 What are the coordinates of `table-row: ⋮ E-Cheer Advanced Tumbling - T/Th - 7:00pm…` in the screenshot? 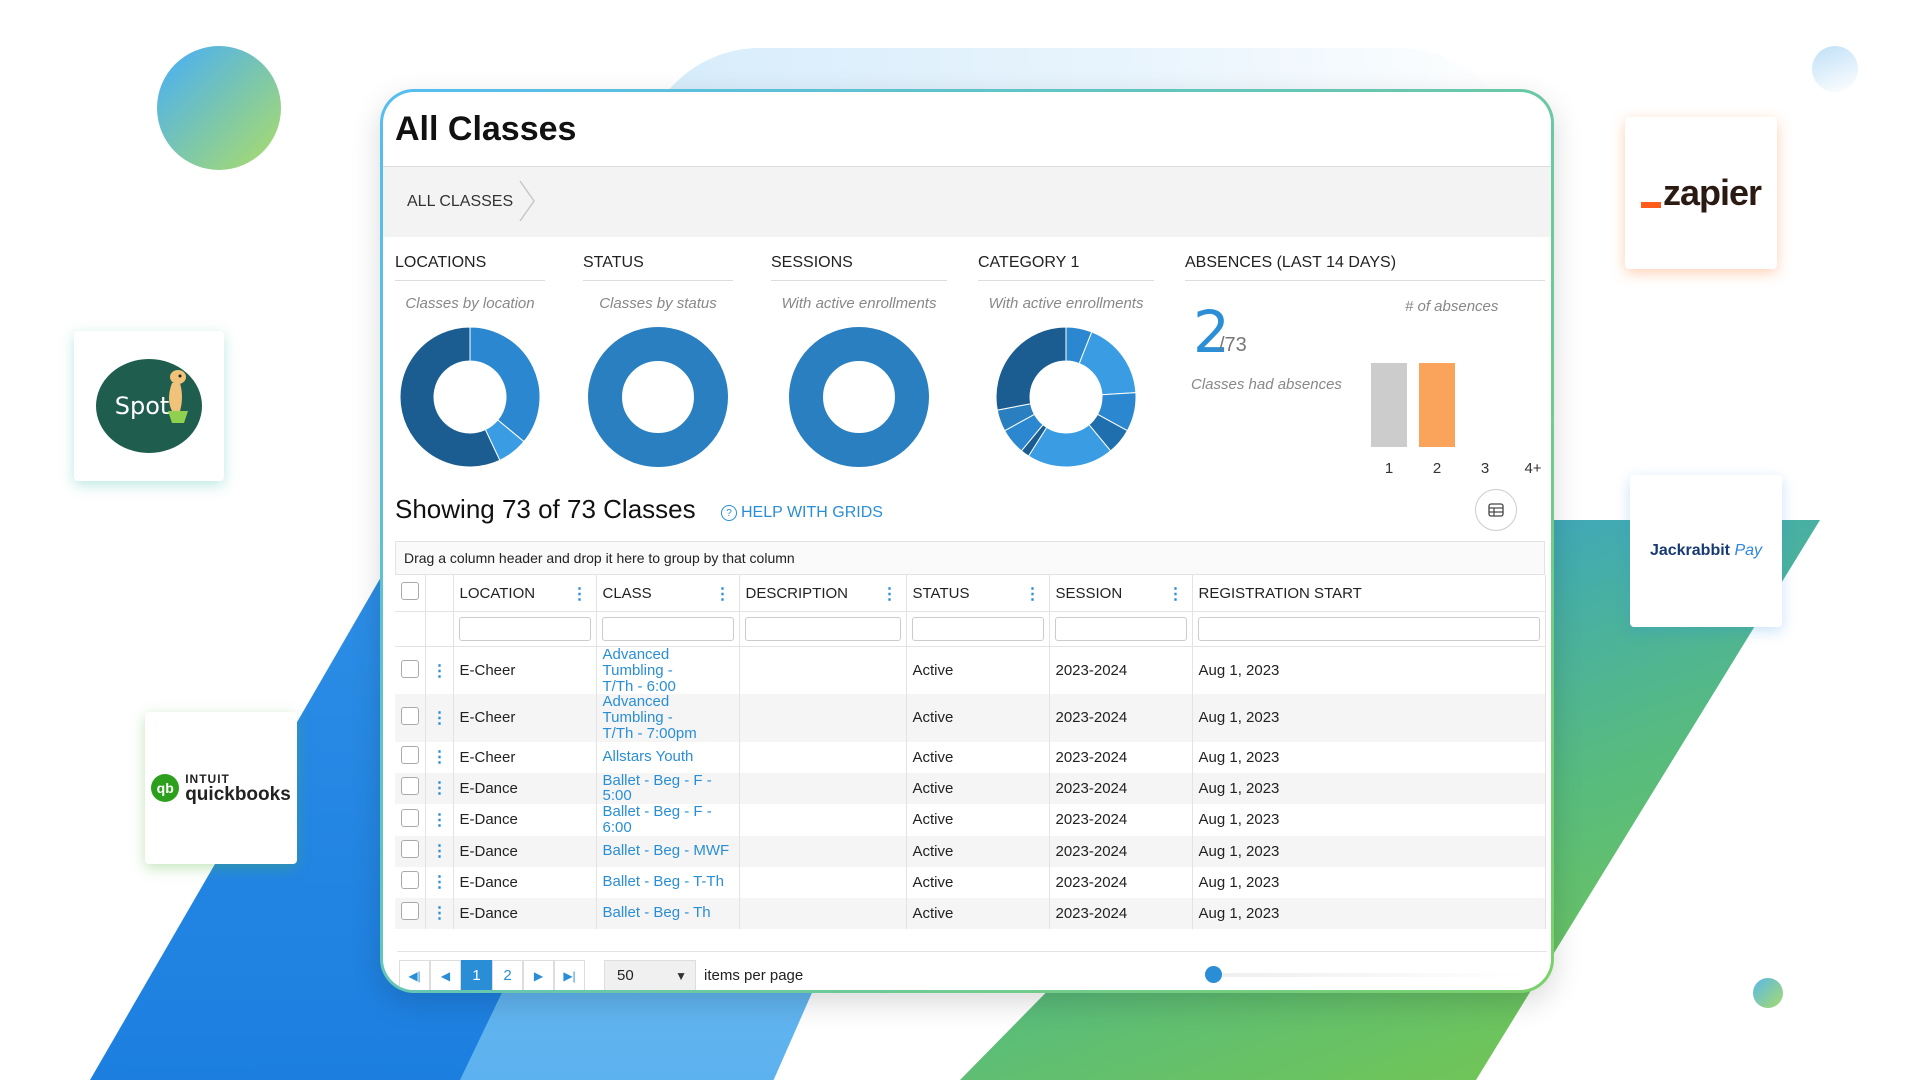 It's located at (970, 718).